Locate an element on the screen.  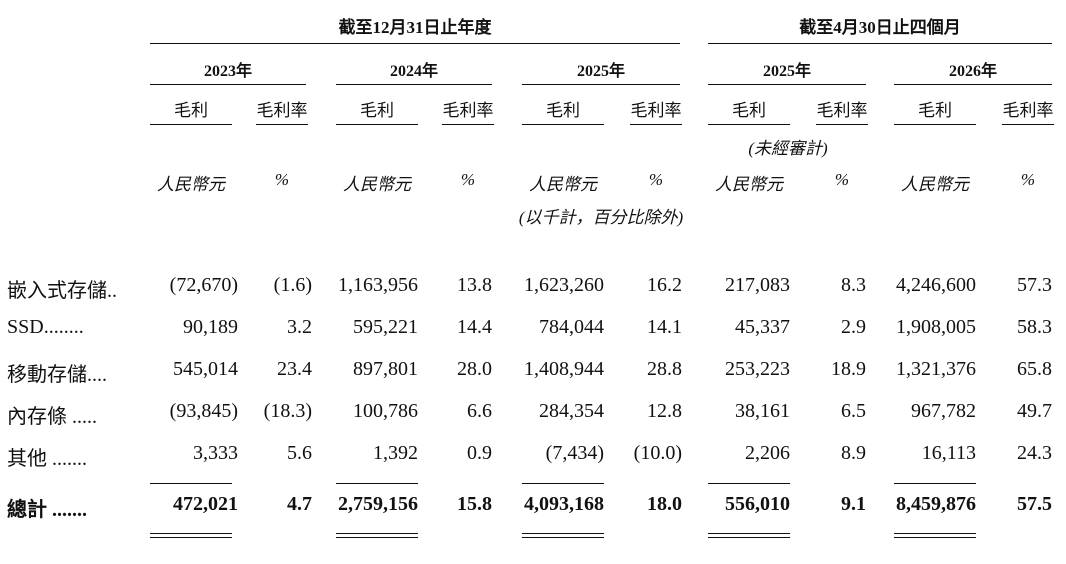
period-header-annual: 截至12月31日止年度 is located at coordinates (415, 27).